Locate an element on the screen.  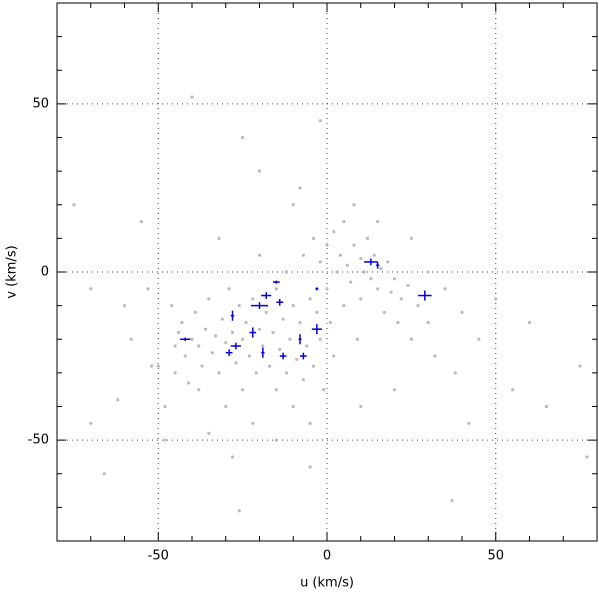
x-axis-label: u (km/s) is located at coordinates (327, 583).